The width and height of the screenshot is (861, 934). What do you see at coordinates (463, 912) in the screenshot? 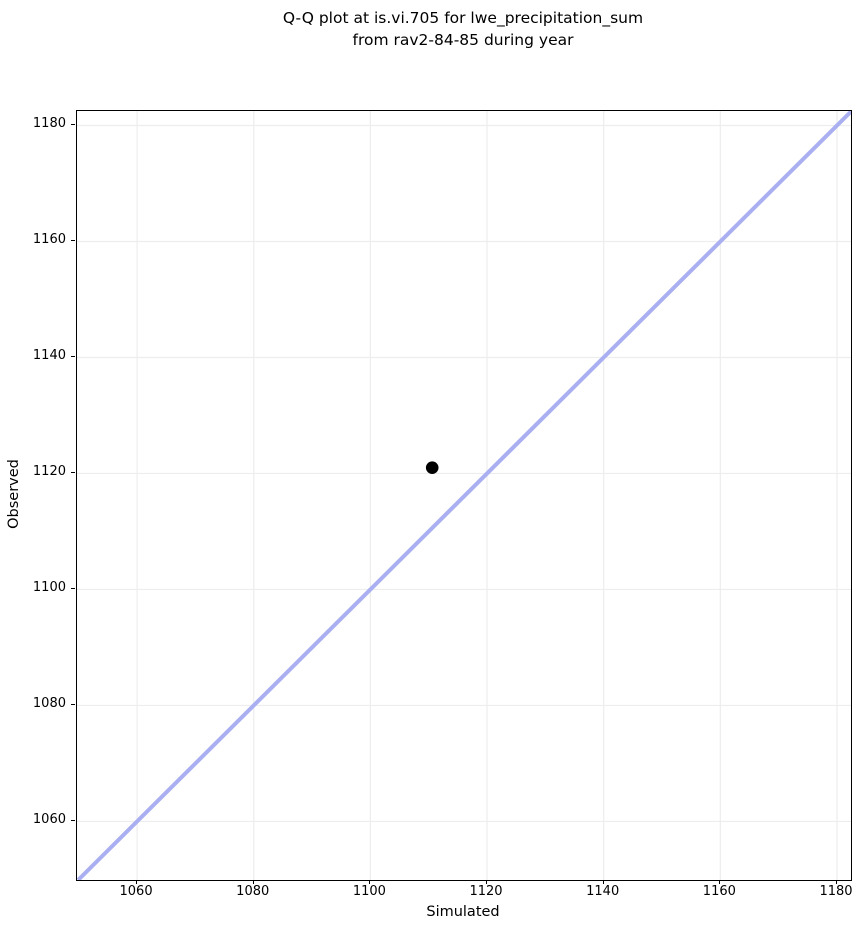
I see `x-axis-label: Simulated` at bounding box center [463, 912].